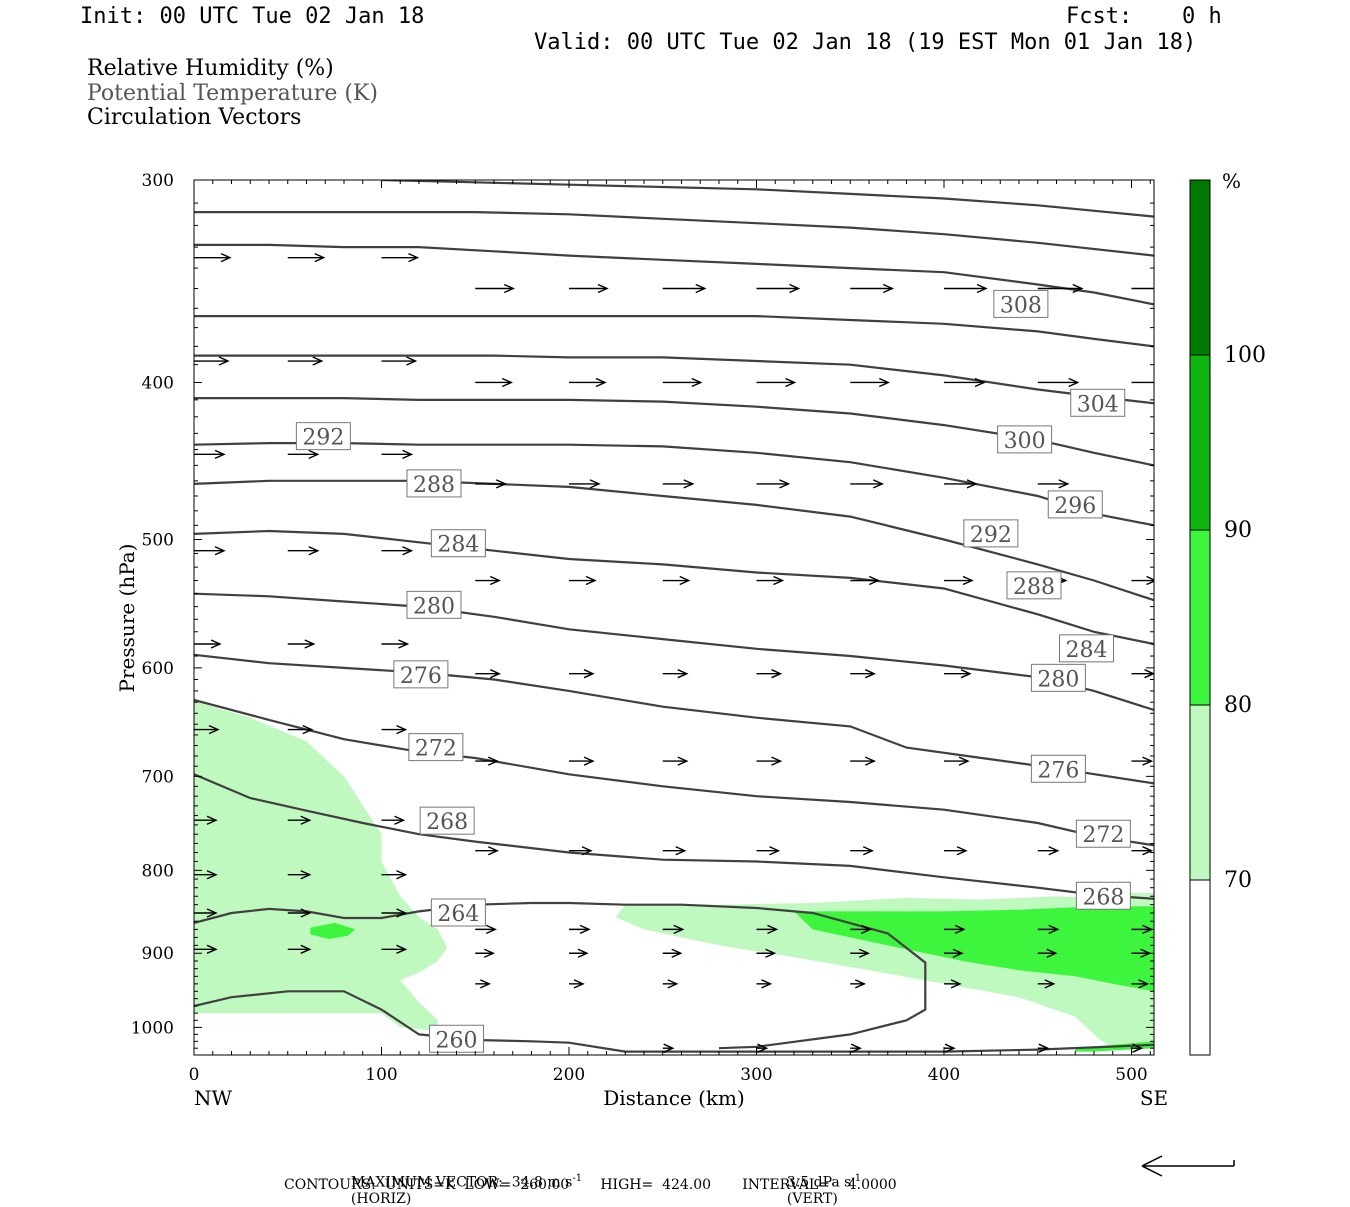  What do you see at coordinates (819, 1182) in the screenshot?
I see `max-vector-vert: 3.5 dPa s` at bounding box center [819, 1182].